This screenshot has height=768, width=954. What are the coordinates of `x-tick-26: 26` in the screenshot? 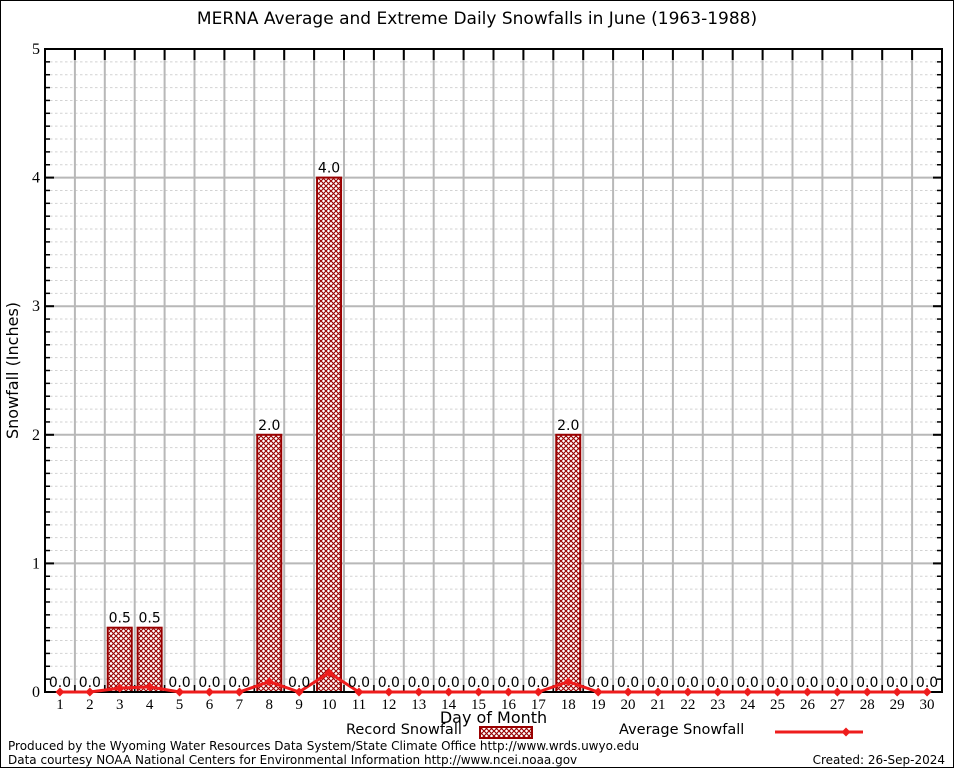 It's located at (808, 705).